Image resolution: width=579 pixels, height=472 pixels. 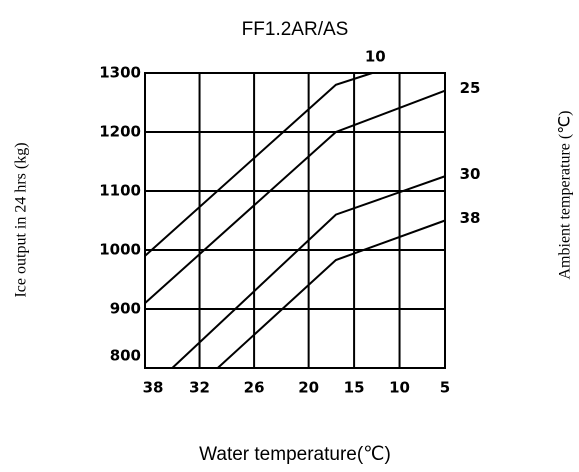 I want to click on x-tick-label: 5, so click(x=445, y=388).